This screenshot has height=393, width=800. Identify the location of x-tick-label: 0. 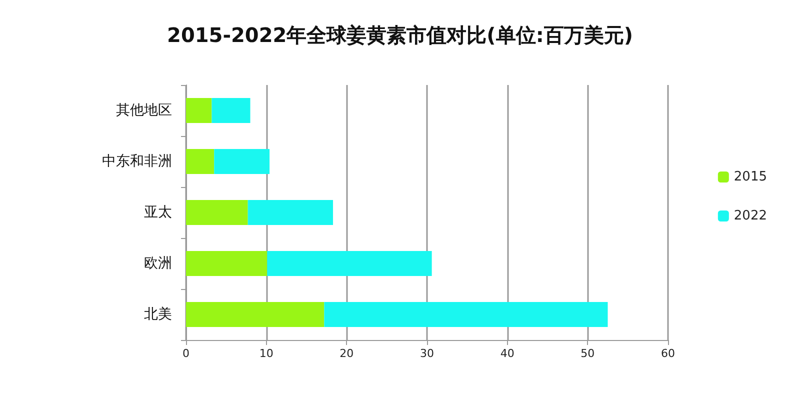
(186, 353).